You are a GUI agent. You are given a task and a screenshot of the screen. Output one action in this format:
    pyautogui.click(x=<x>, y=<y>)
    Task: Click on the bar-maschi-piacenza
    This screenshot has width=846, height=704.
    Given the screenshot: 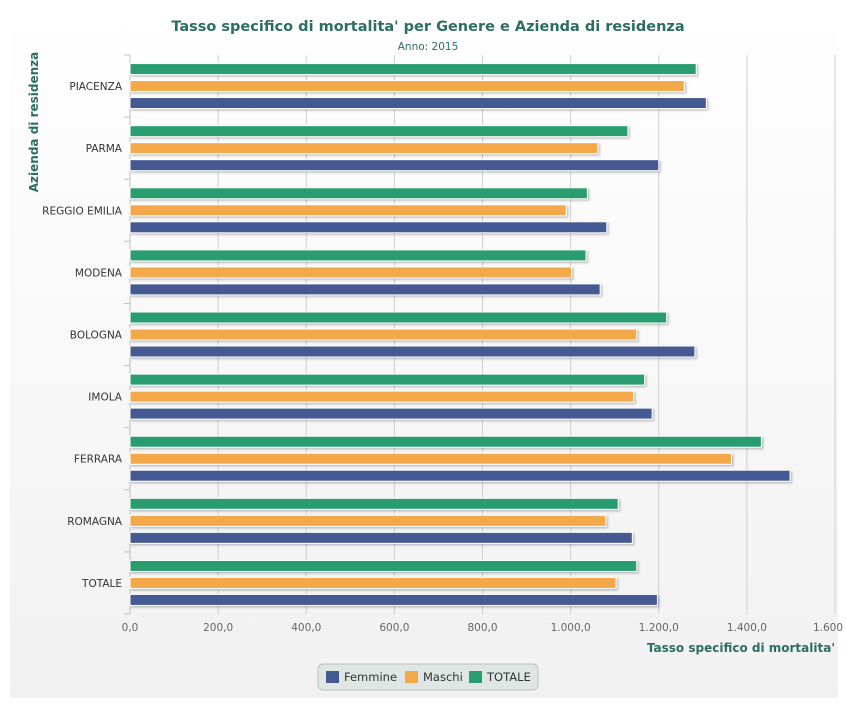 What is the action you would take?
    pyautogui.click(x=407, y=86)
    